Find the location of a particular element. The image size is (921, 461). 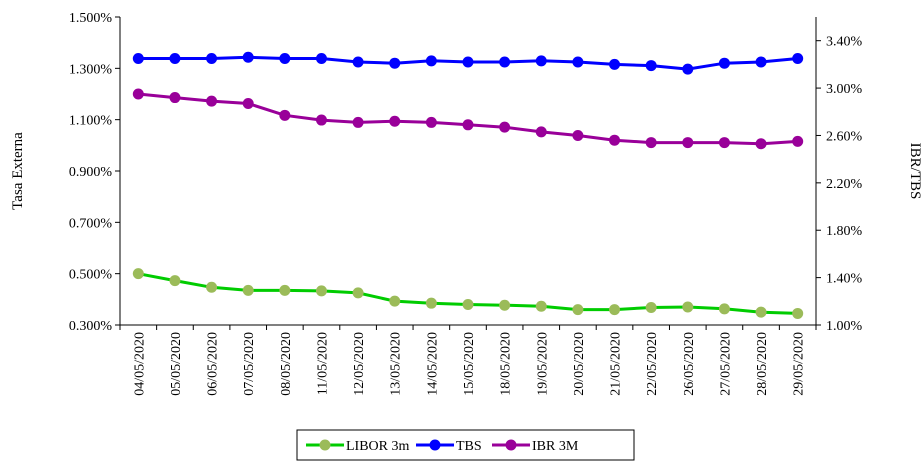

left-tick-label: 1.500% is located at coordinates (91, 18).